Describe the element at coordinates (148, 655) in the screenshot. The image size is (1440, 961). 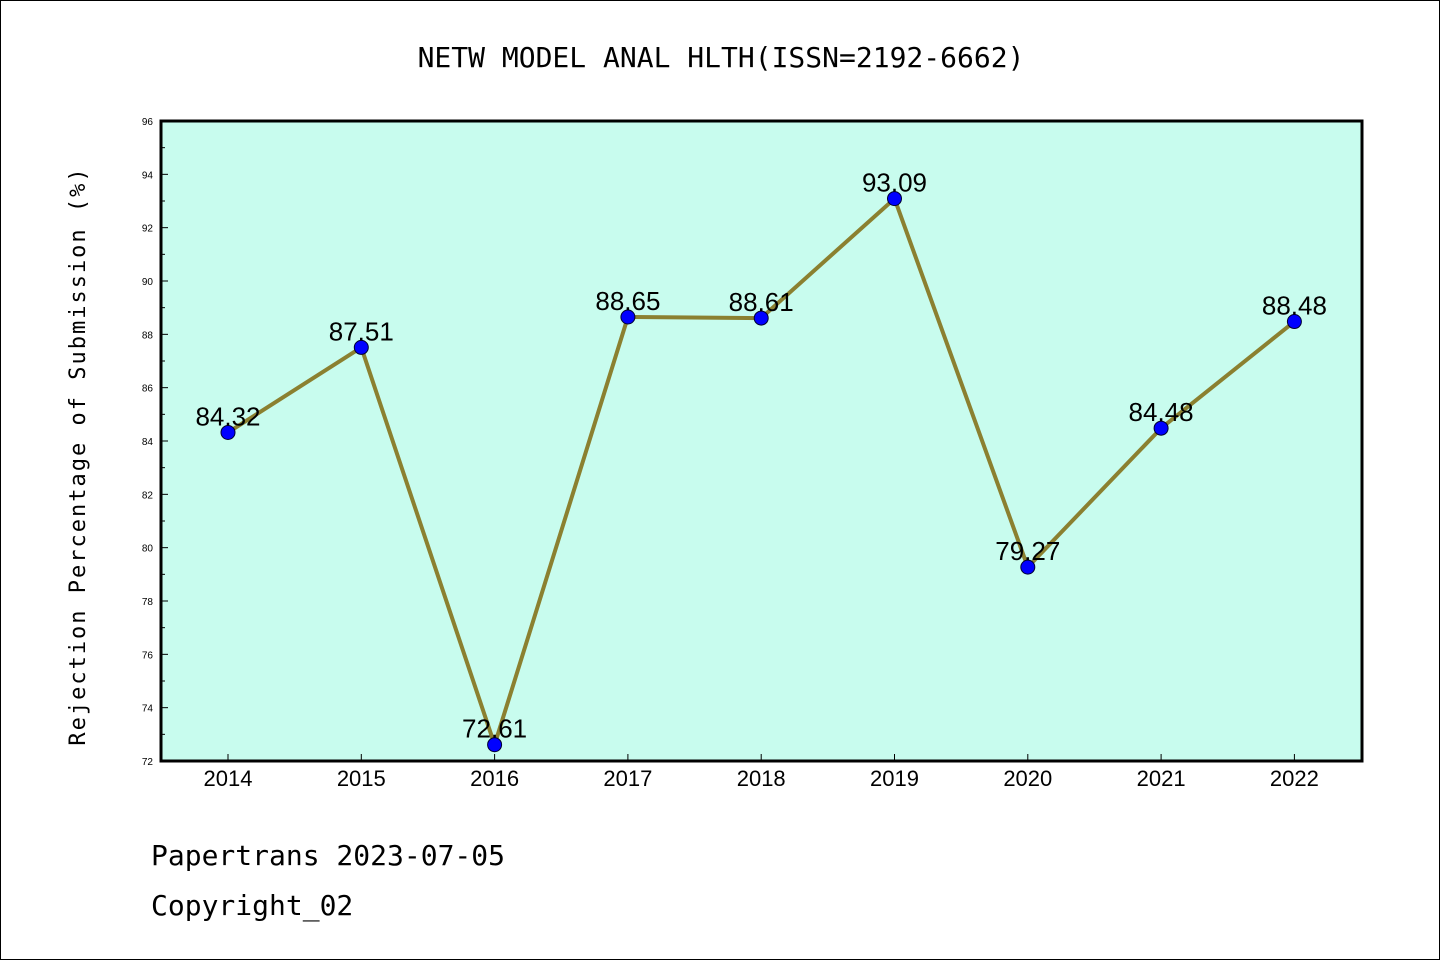
I see `y-tick-label: 76` at that location.